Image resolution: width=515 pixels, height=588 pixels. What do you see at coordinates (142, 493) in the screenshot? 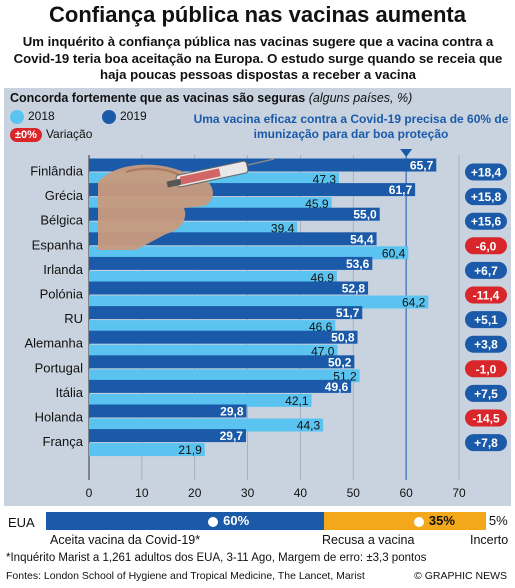
I see `x-tick-label: 10` at bounding box center [142, 493].